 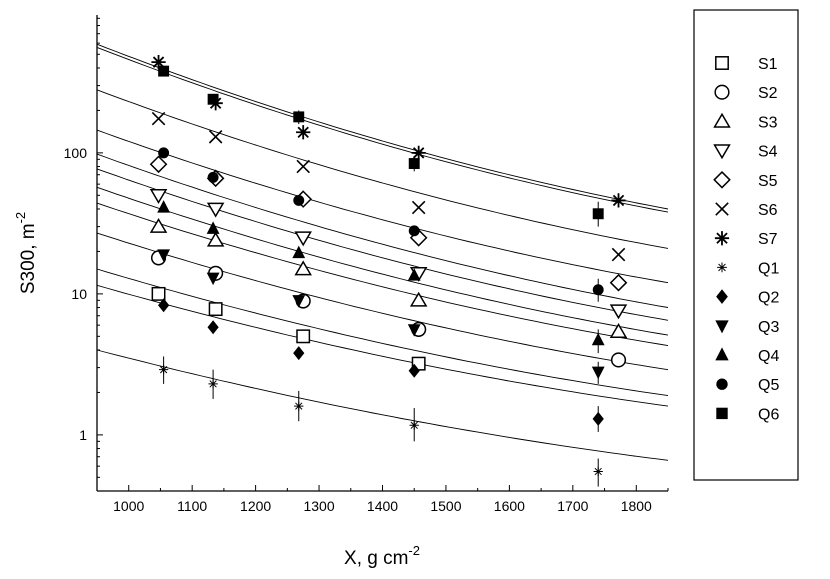 I want to click on x-tick-label: 1800, so click(x=636, y=506).